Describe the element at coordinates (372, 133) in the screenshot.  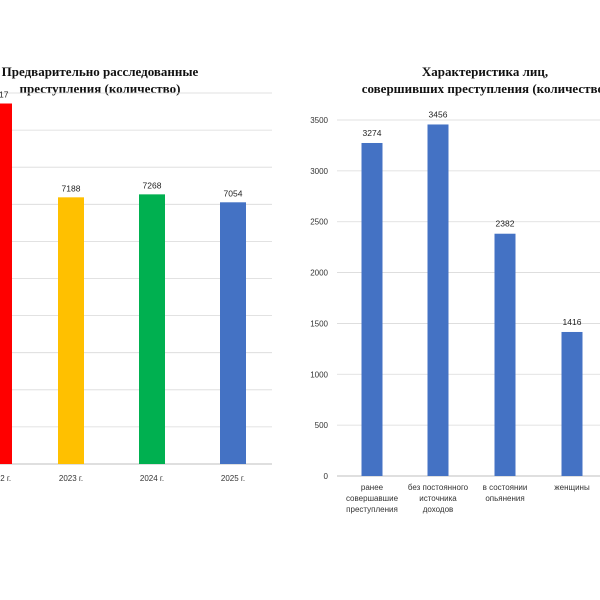
I see `right-data-label: 3274` at that location.